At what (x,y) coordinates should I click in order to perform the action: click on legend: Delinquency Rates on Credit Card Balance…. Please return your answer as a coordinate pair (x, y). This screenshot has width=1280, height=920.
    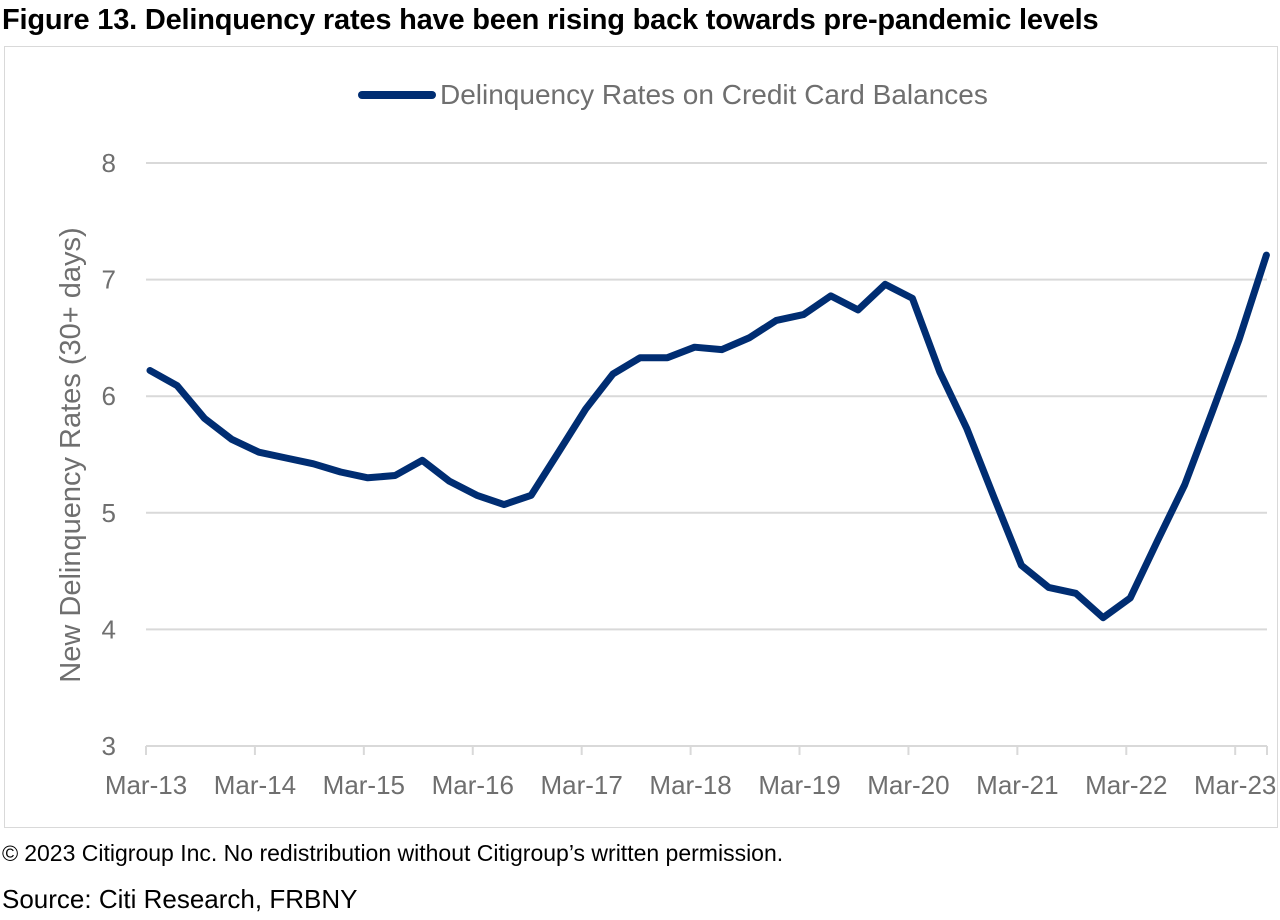
    Looking at the image, I should click on (673, 94).